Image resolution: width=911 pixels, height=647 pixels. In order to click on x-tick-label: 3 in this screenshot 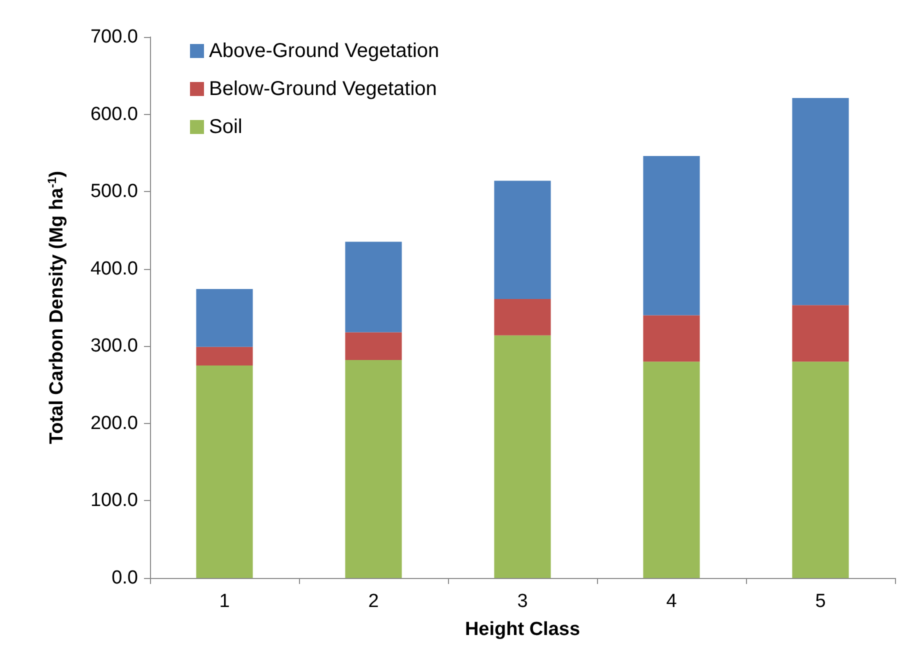, I will do `click(522, 601)`.